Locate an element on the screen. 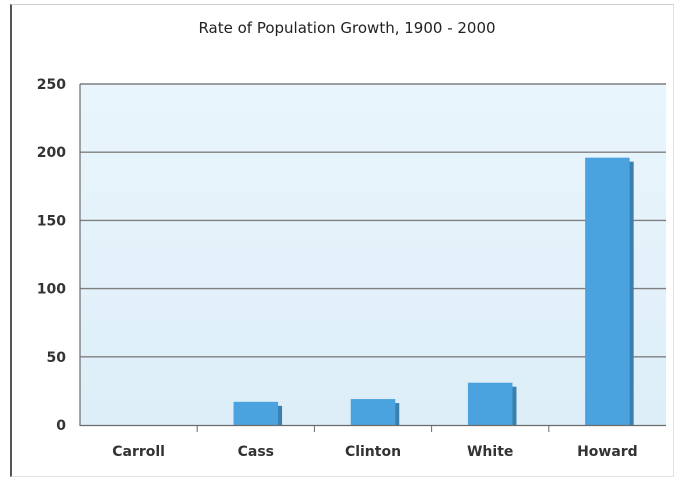 This screenshot has height=481, width=678. x-tick-label: Howard is located at coordinates (607, 452).